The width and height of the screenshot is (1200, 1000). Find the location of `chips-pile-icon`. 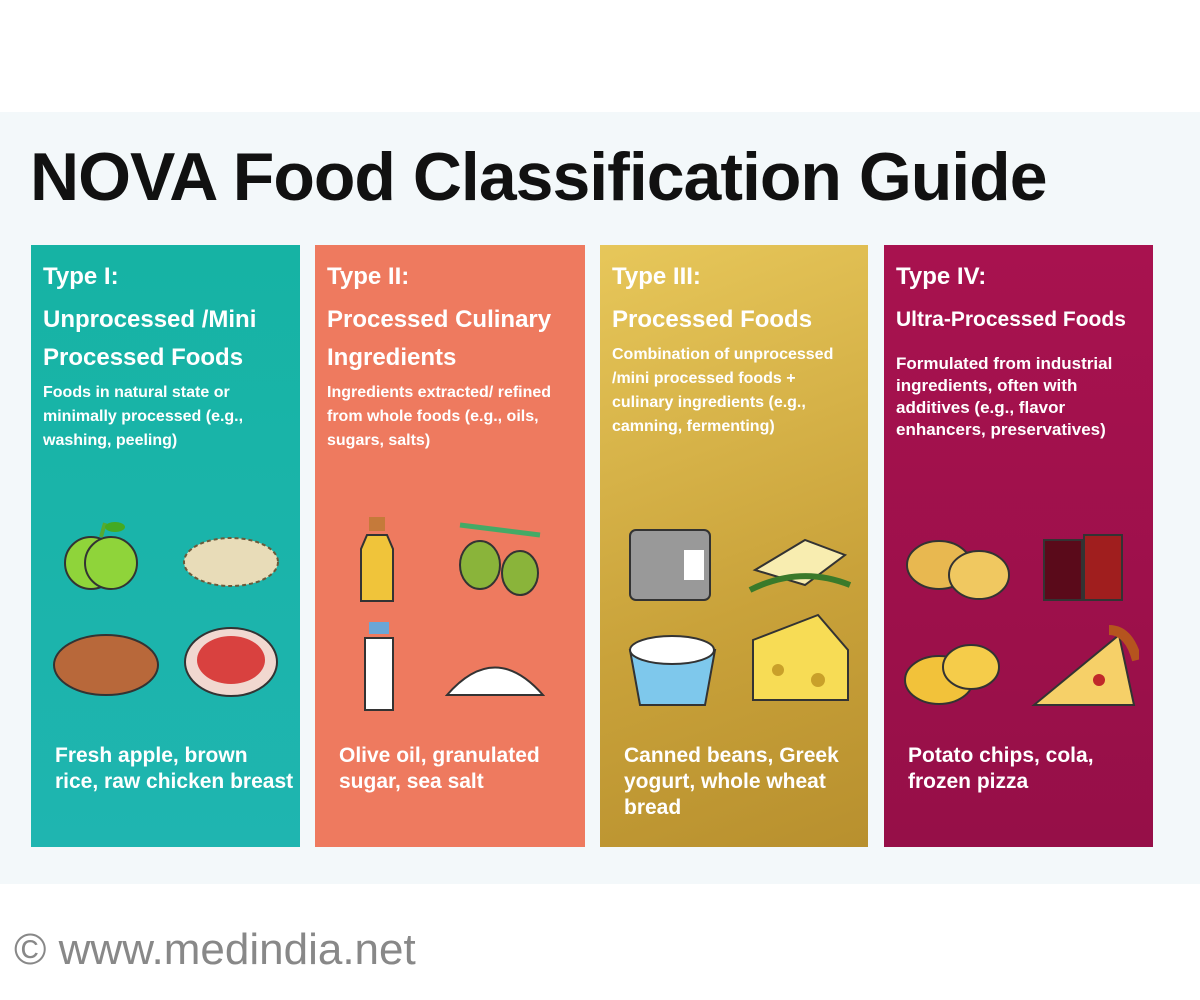

chips-pile-icon is located at coordinates (952, 674).